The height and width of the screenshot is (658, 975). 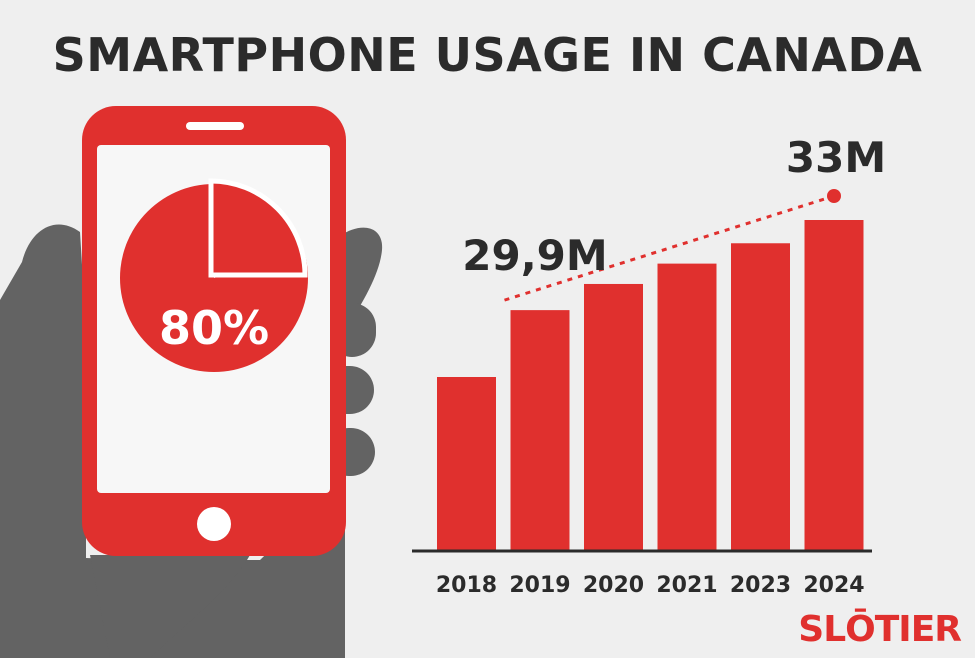 I want to click on chart-title: SMARTPHONE USAGE IN CANADA, so click(x=487, y=55).